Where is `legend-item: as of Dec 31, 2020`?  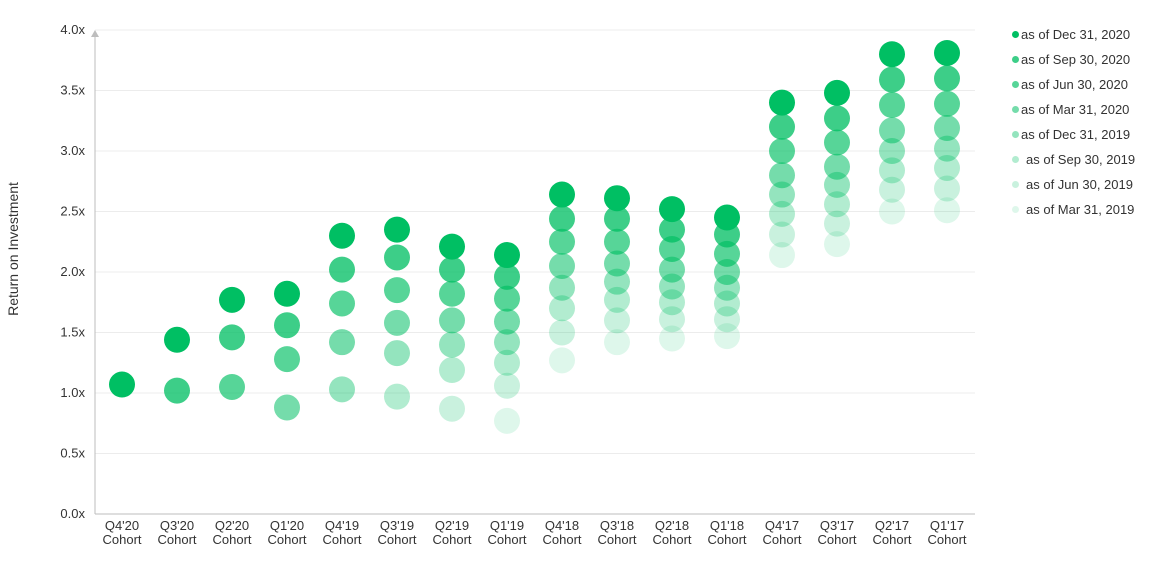
legend-item: as of Dec 31, 2020 is located at coordinates (1081, 34).